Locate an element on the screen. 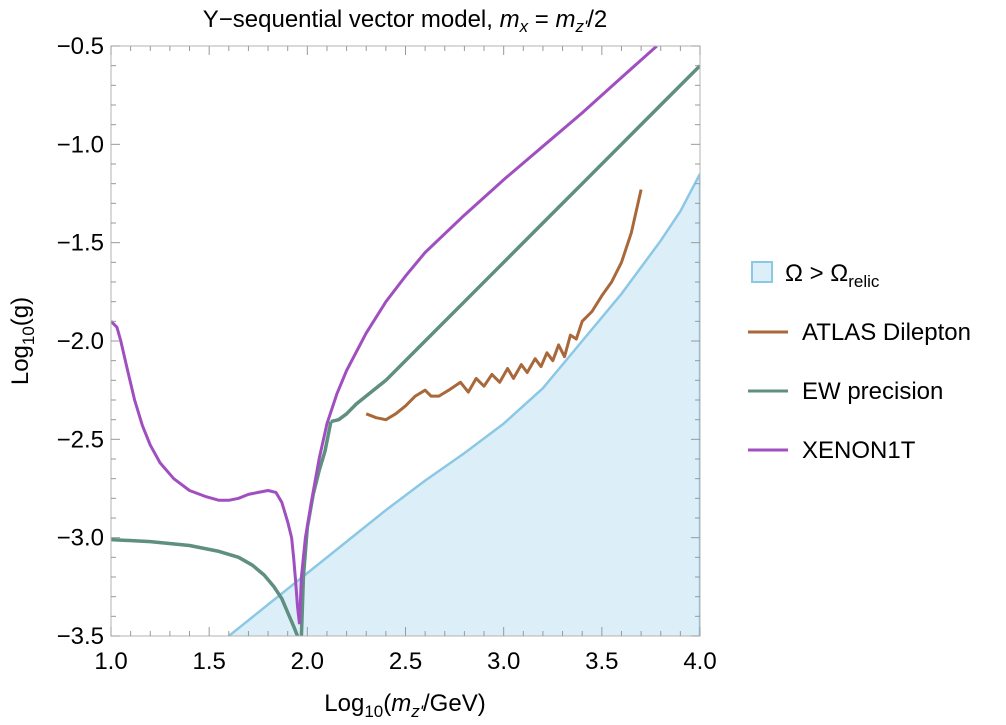 This screenshot has height=725, width=1006. y-tick-label: −0.5 is located at coordinates (80, 46).